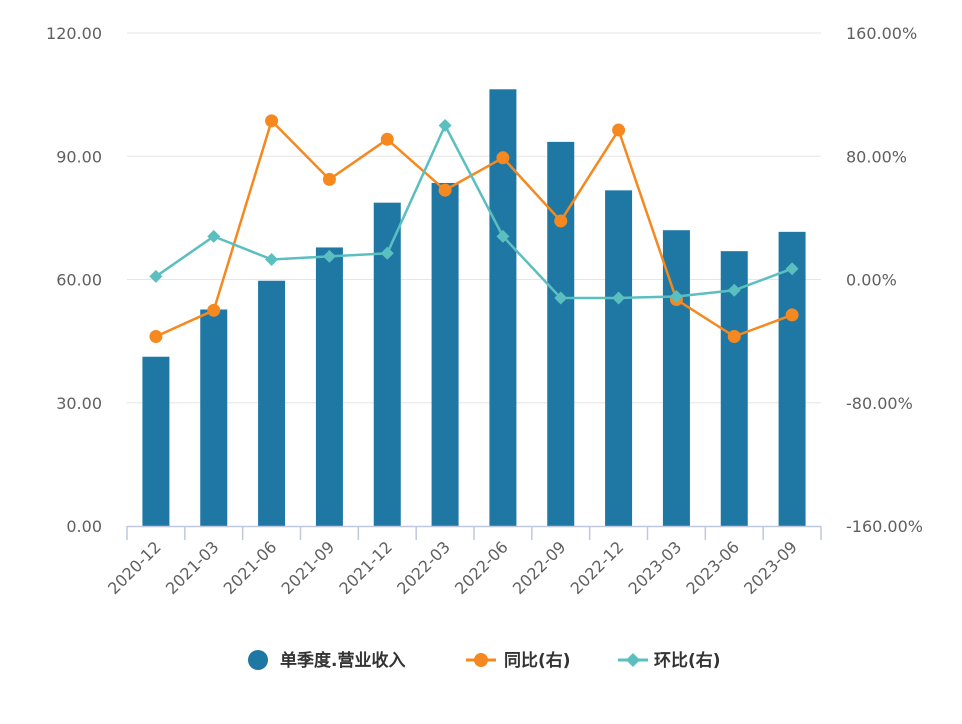  Describe the element at coordinates (79, 403) in the screenshot. I see `left-axis-tick-label: 30.00` at that location.